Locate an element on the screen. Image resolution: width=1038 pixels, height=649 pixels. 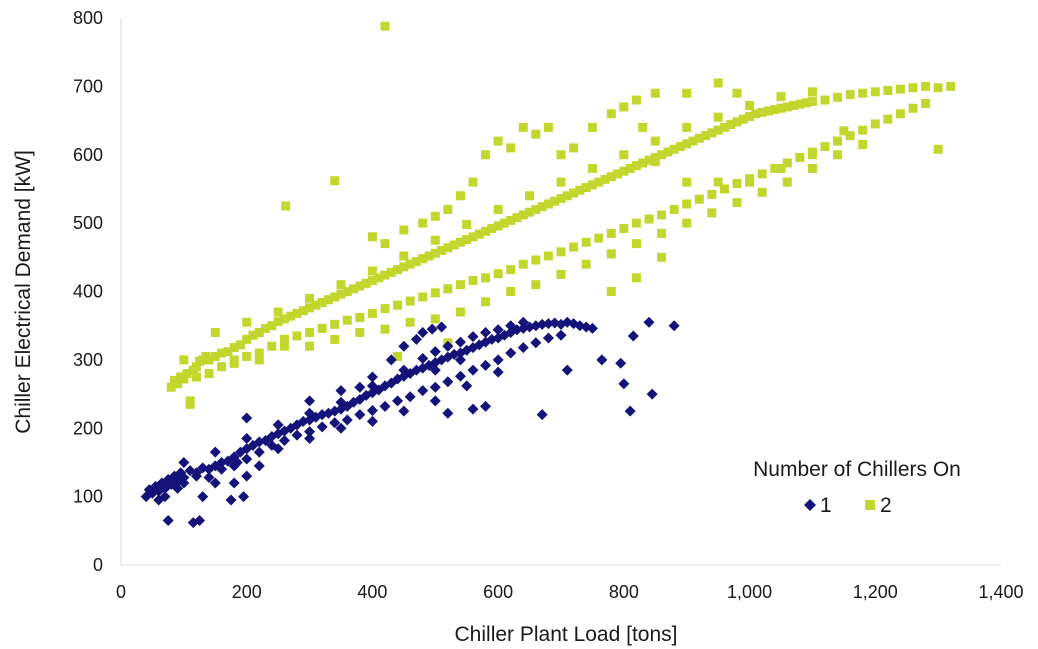
legend-item-1: 1 is located at coordinates (818, 505).